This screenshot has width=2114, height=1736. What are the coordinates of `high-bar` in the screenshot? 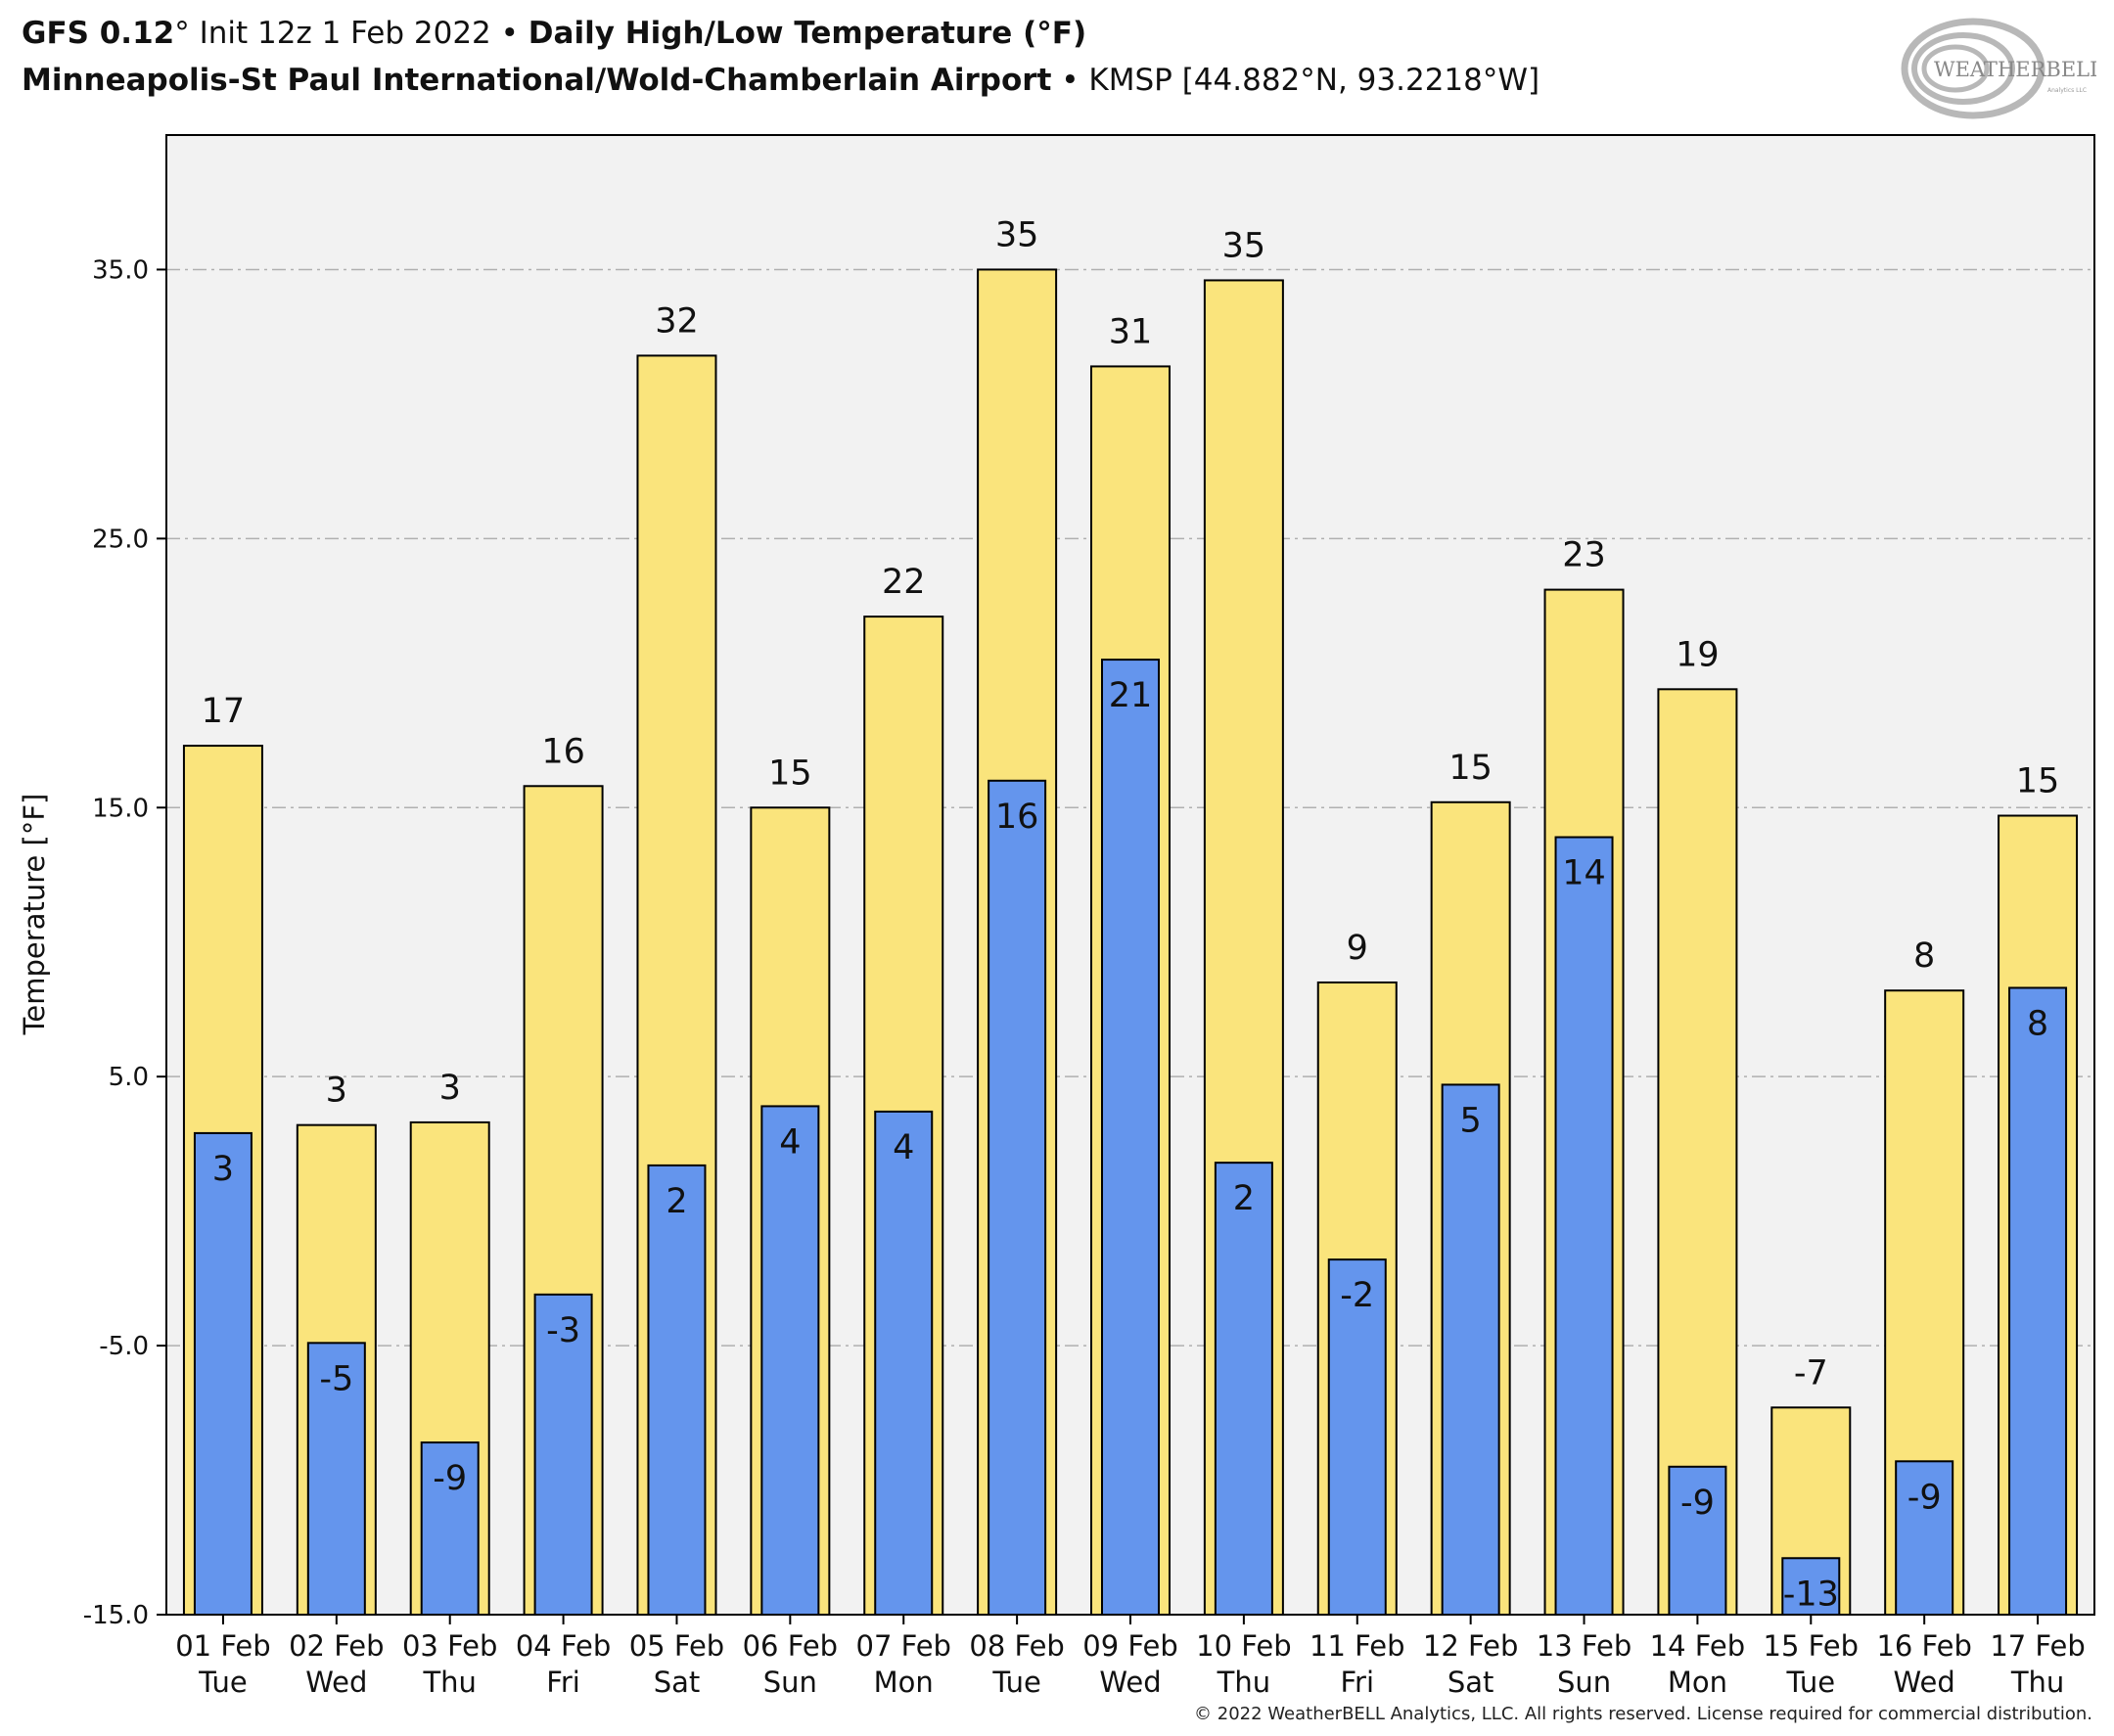 It's located at (1698, 1152).